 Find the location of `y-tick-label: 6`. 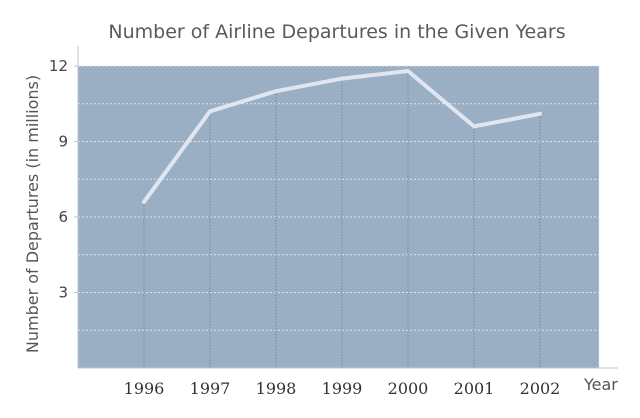

y-tick-label: 6 is located at coordinates (63, 217).